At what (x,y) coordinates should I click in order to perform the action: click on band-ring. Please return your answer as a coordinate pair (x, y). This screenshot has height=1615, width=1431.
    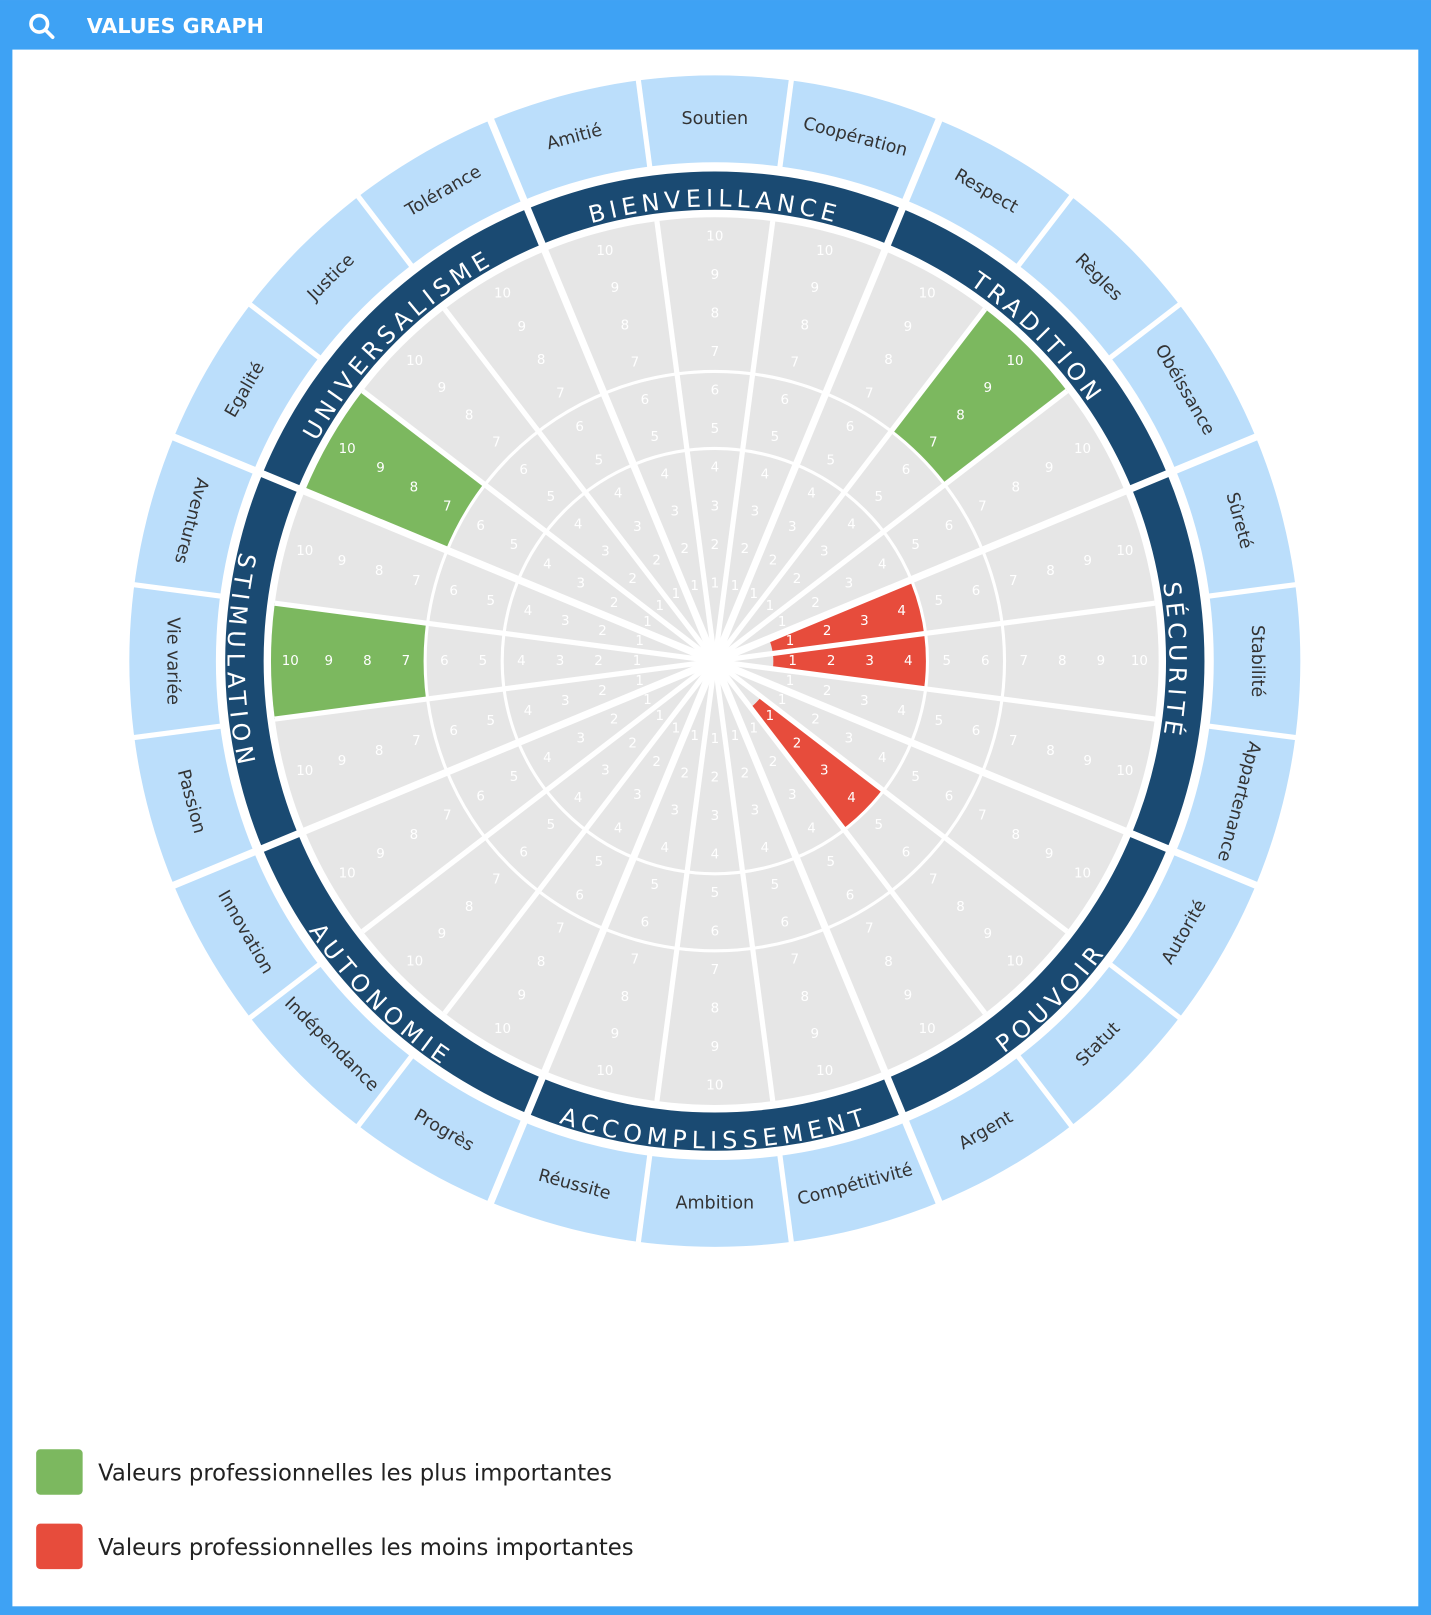
    Looking at the image, I should click on (715, 661).